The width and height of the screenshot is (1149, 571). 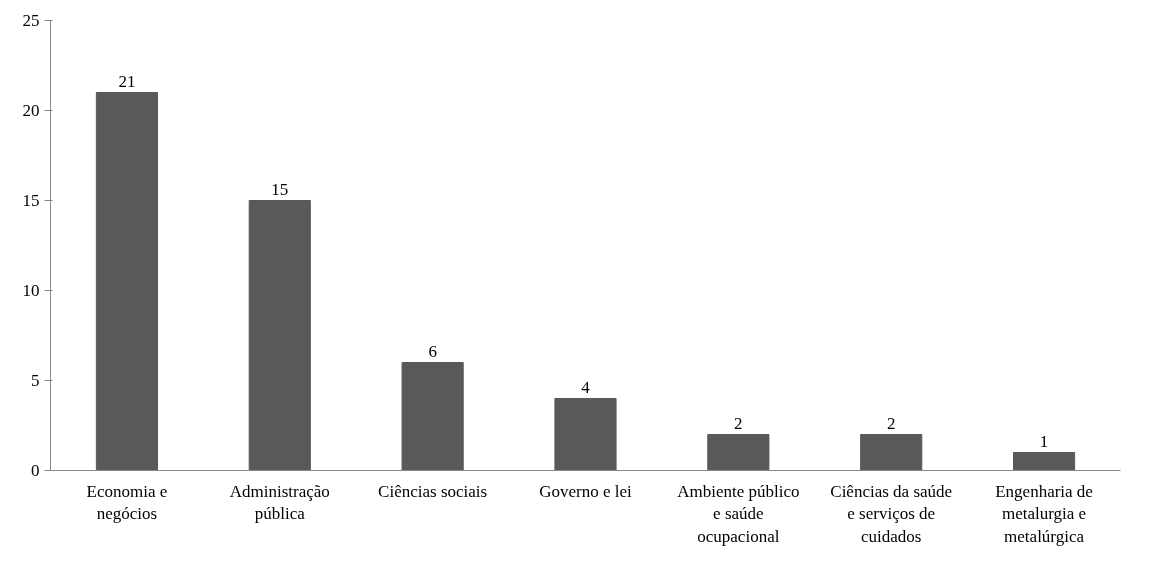 I want to click on y-tick-label: 10, so click(x=31, y=290).